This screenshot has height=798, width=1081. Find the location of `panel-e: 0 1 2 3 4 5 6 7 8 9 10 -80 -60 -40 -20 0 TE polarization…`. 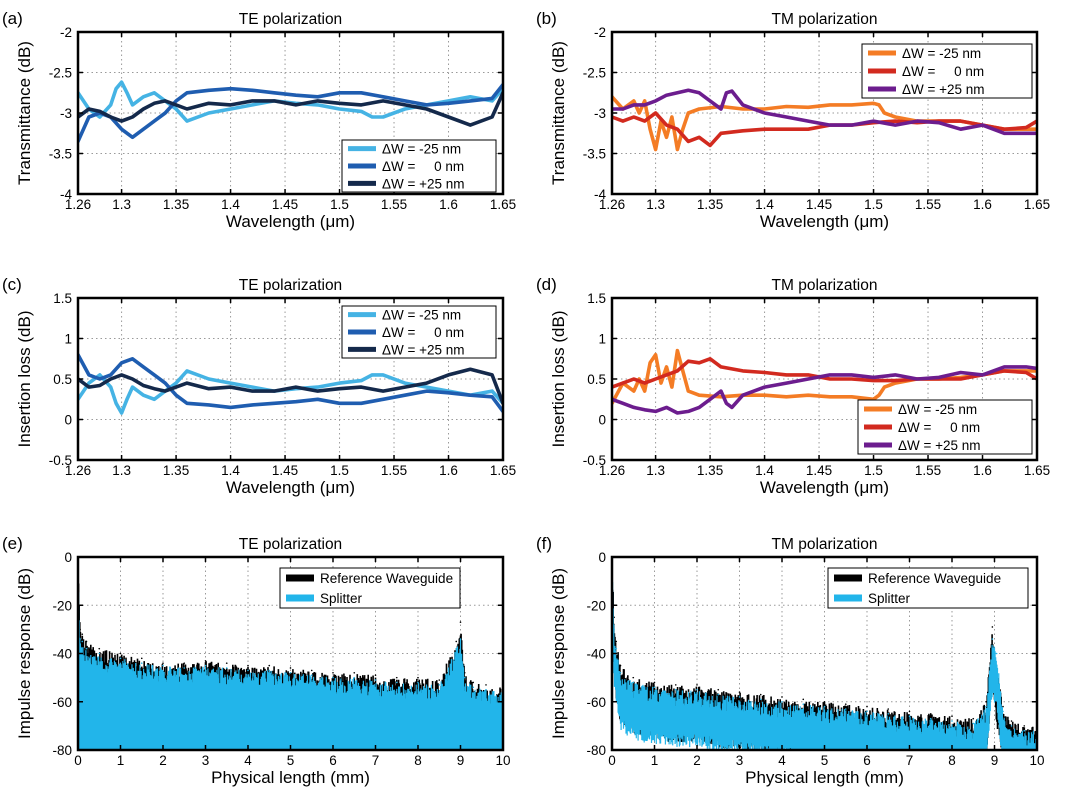

panel-e: 0 1 2 3 4 5 6 7 8 9 10 -80 -60 -40 -20 0 TE polarization… is located at coordinates (256, 660).